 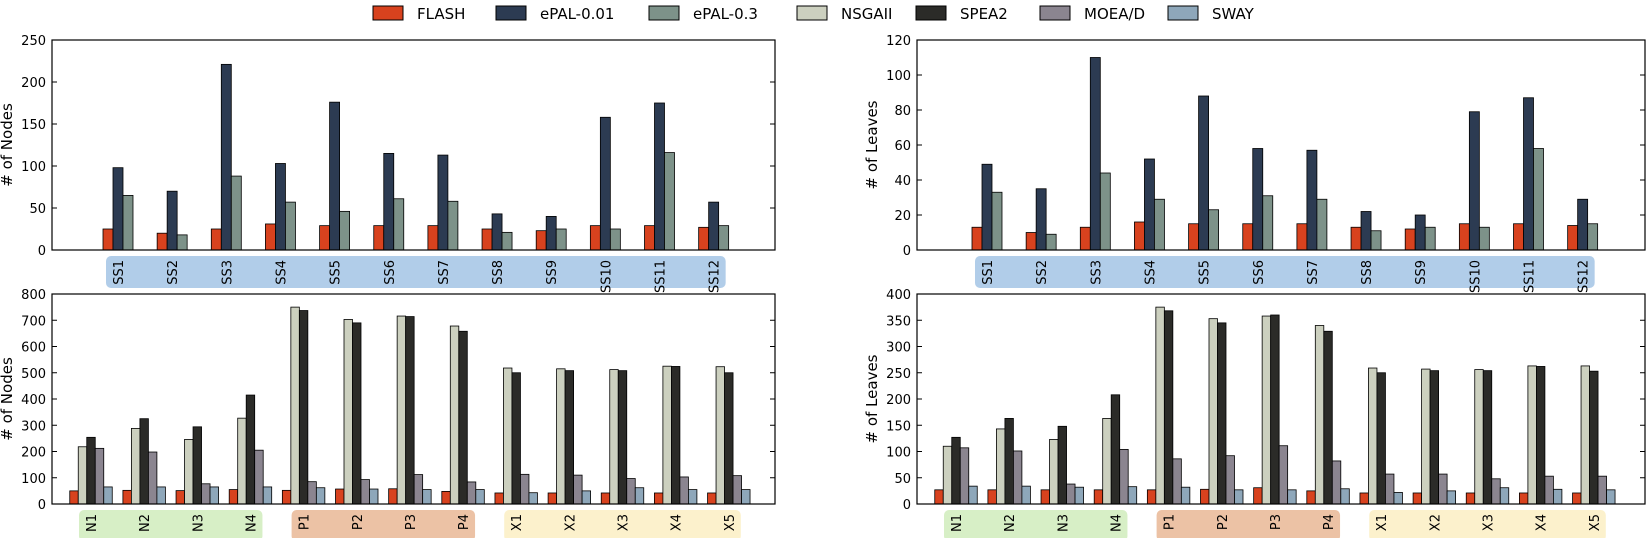 What do you see at coordinates (1096, 272) in the screenshot?
I see `x-tick-label: SS3` at bounding box center [1096, 272].